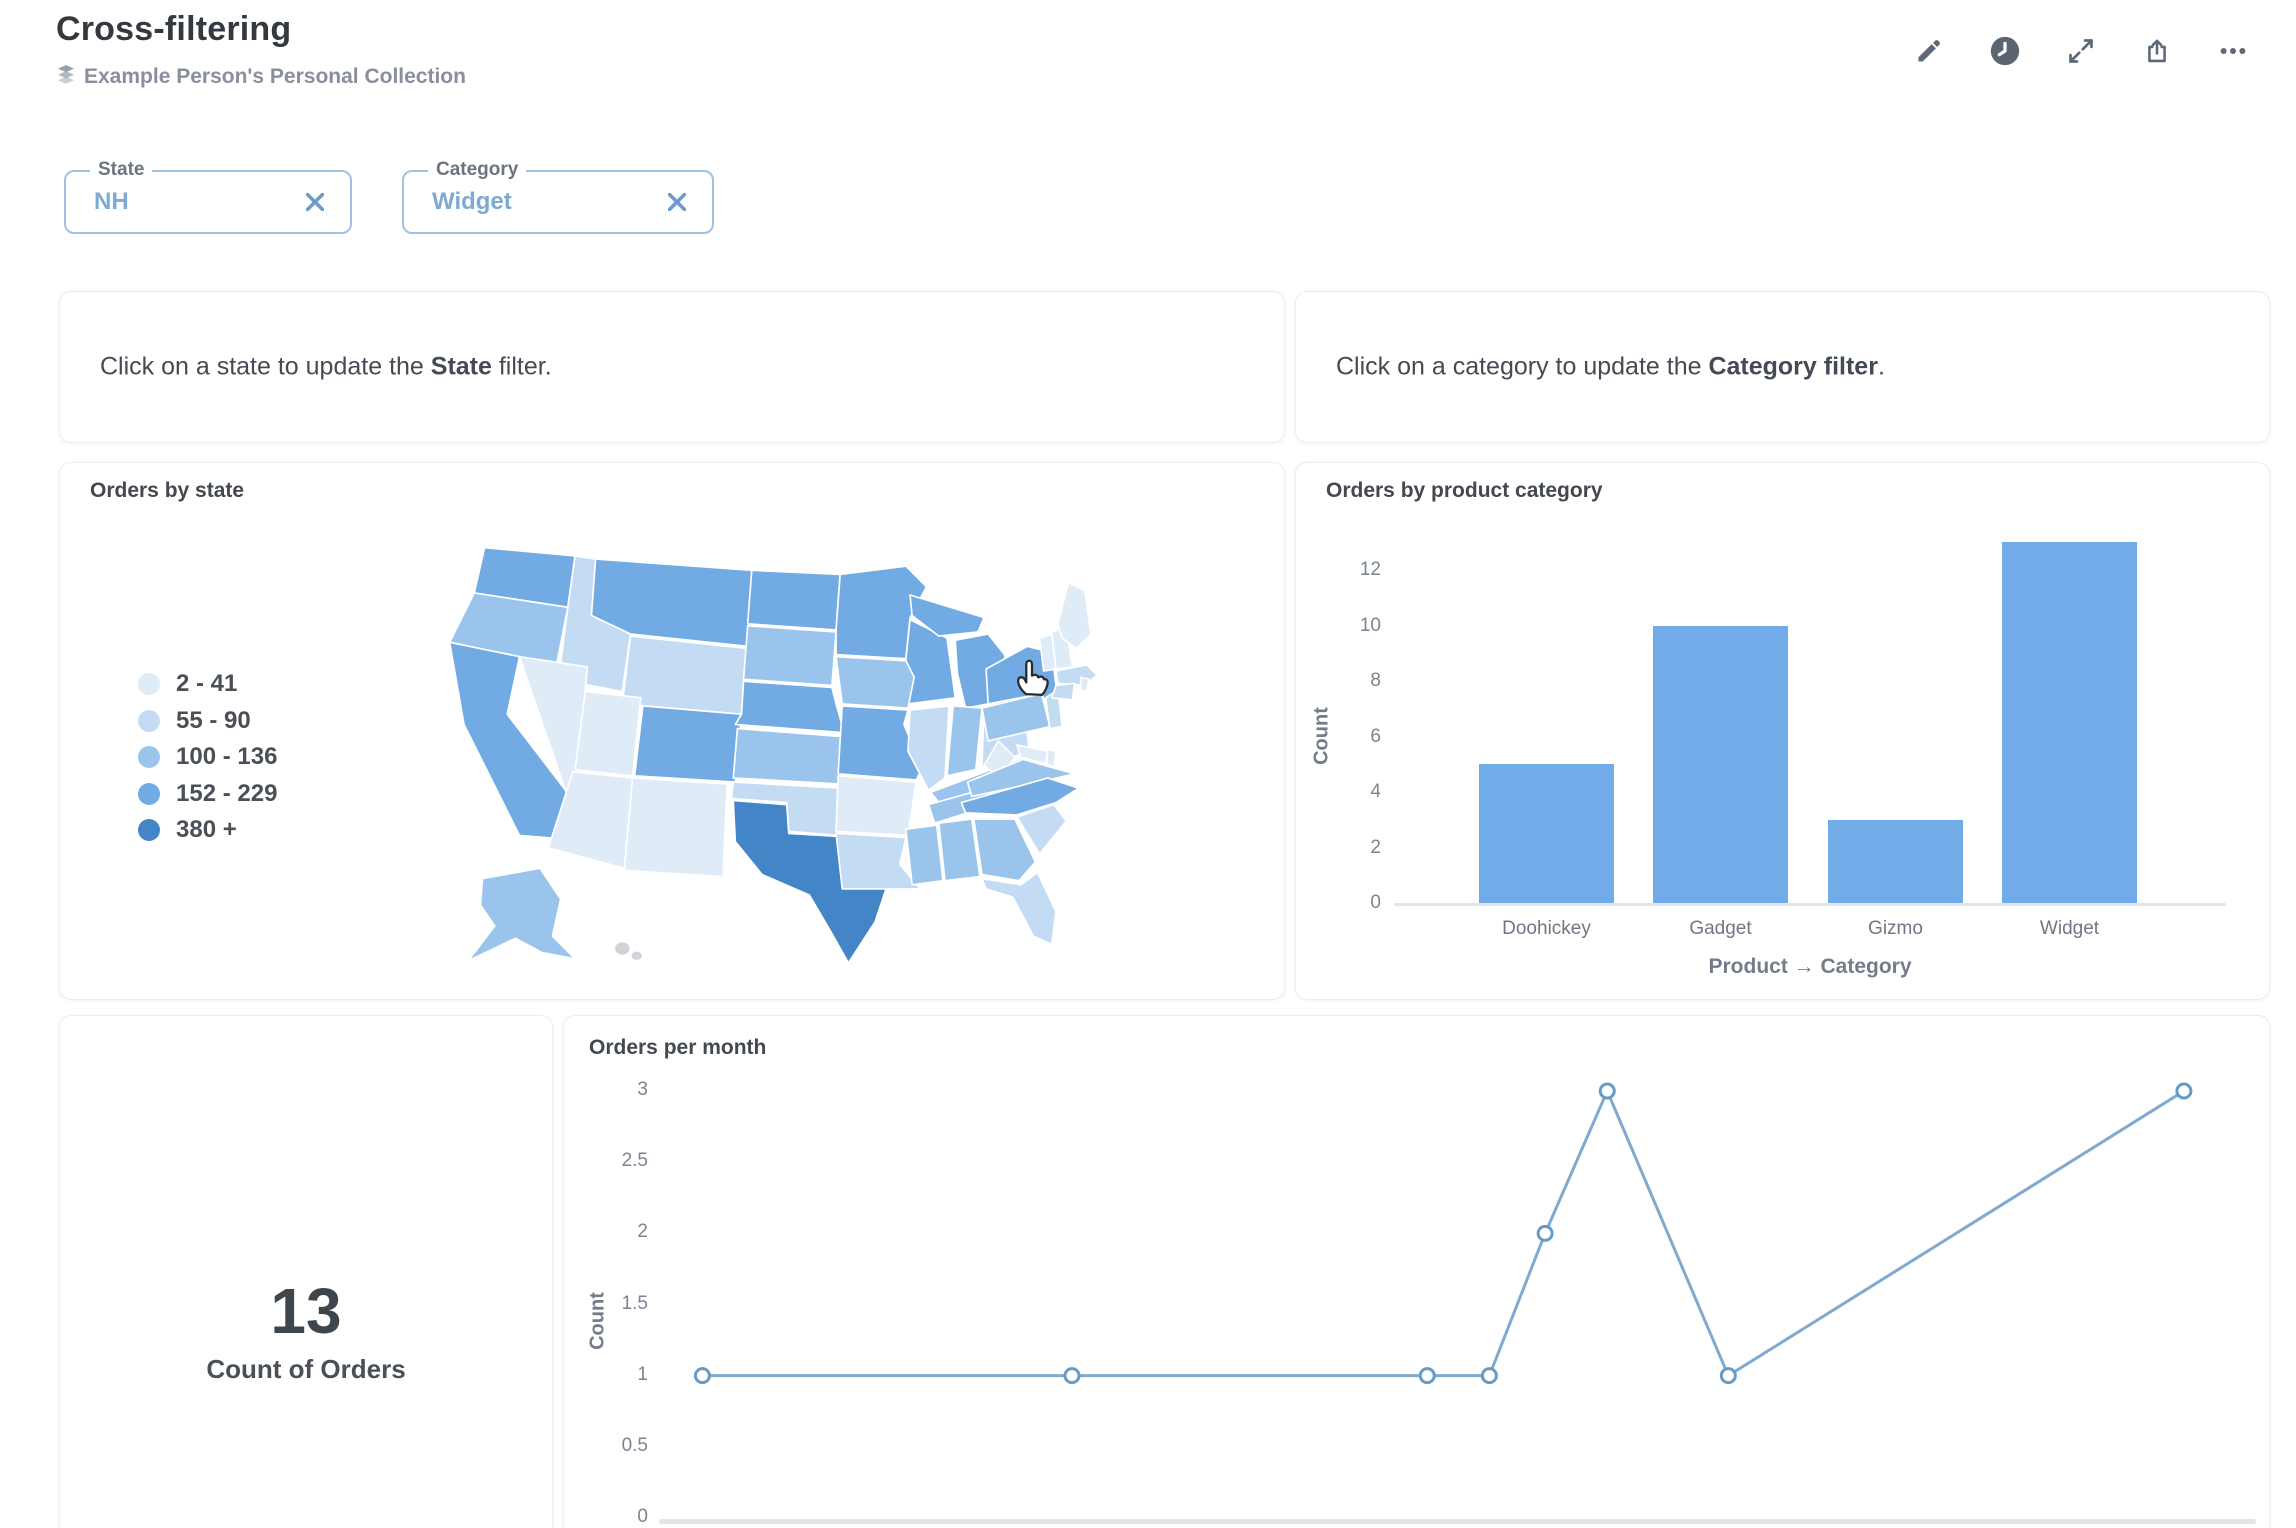 The image size is (2296, 1528). I want to click on state-MD, so click(1032, 754).